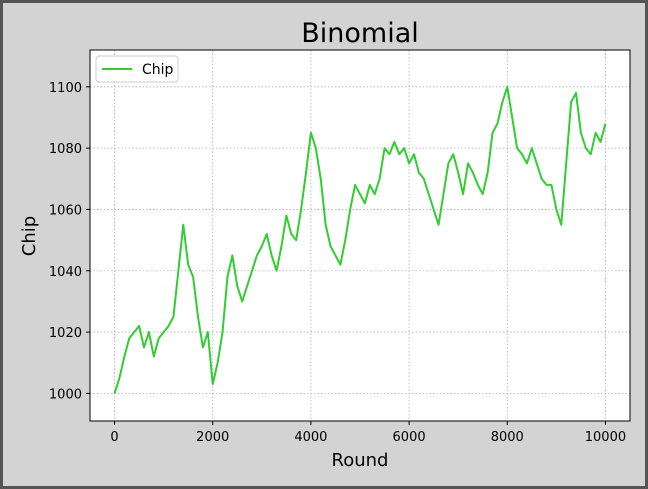 This screenshot has height=489, width=648. I want to click on legend, so click(137, 69).